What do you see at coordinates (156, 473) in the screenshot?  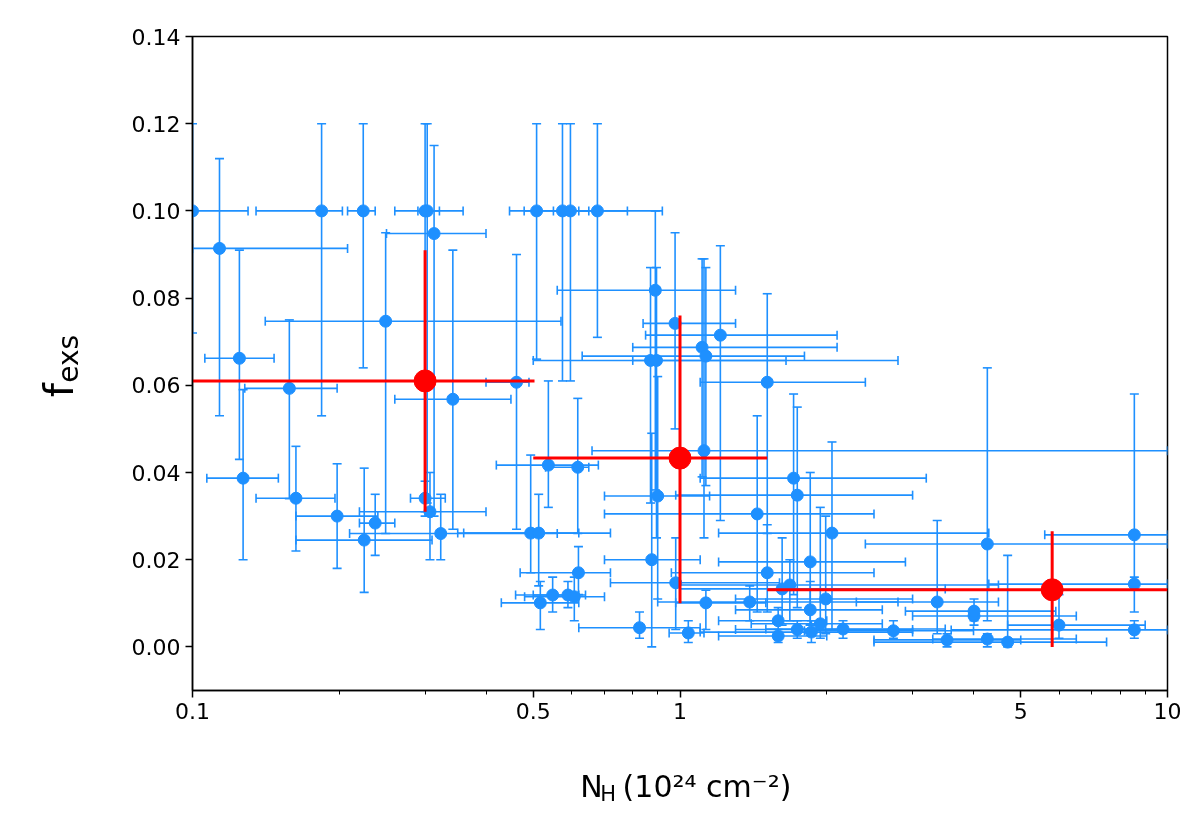 I see `y-tick-label: 0.04` at bounding box center [156, 473].